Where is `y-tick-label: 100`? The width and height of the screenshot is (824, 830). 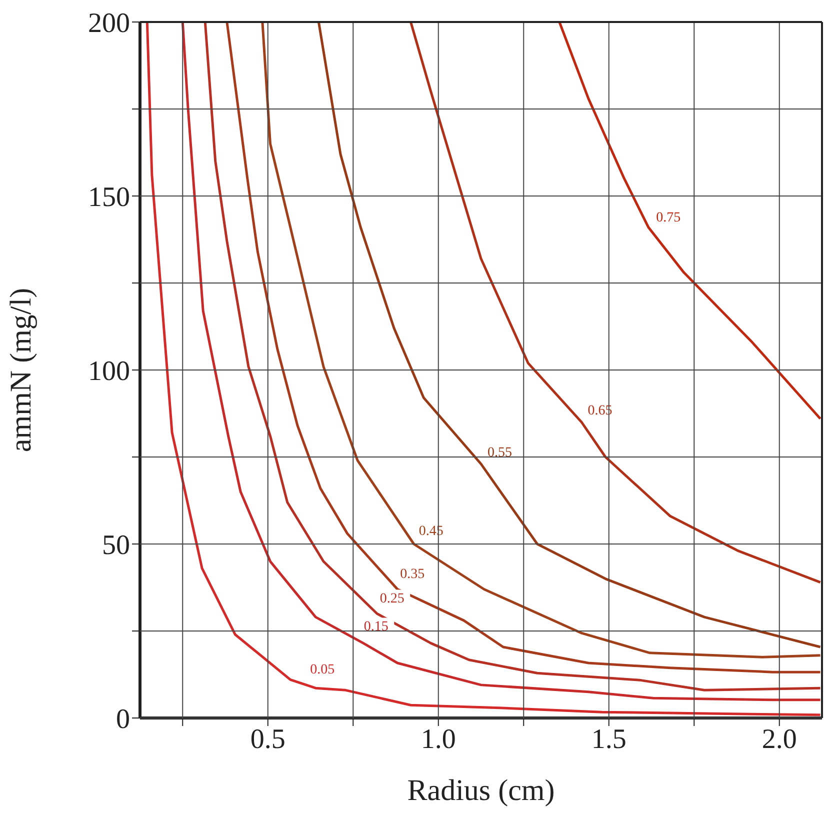 y-tick-label: 100 is located at coordinates (109, 371).